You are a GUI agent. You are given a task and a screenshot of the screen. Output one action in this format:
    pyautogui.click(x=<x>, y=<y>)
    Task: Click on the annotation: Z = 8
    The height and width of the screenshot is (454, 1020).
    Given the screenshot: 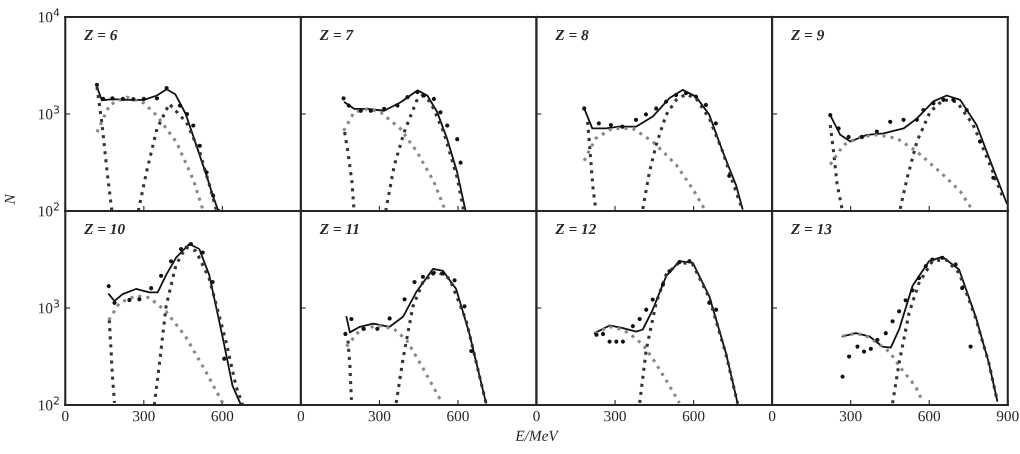 What is the action you would take?
    pyautogui.click(x=572, y=35)
    